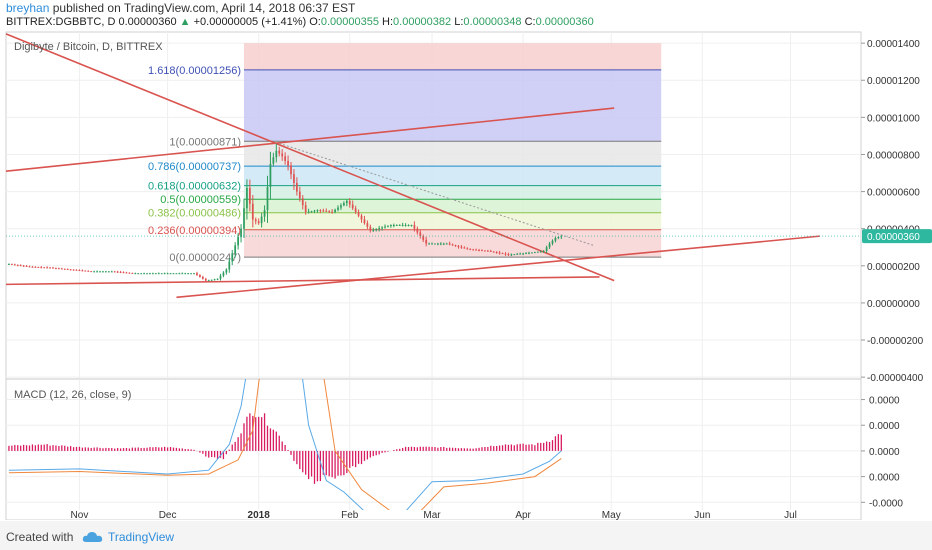  Describe the element at coordinates (893, 81) in the screenshot. I see `y-tick-label: 0.00001200` at that location.